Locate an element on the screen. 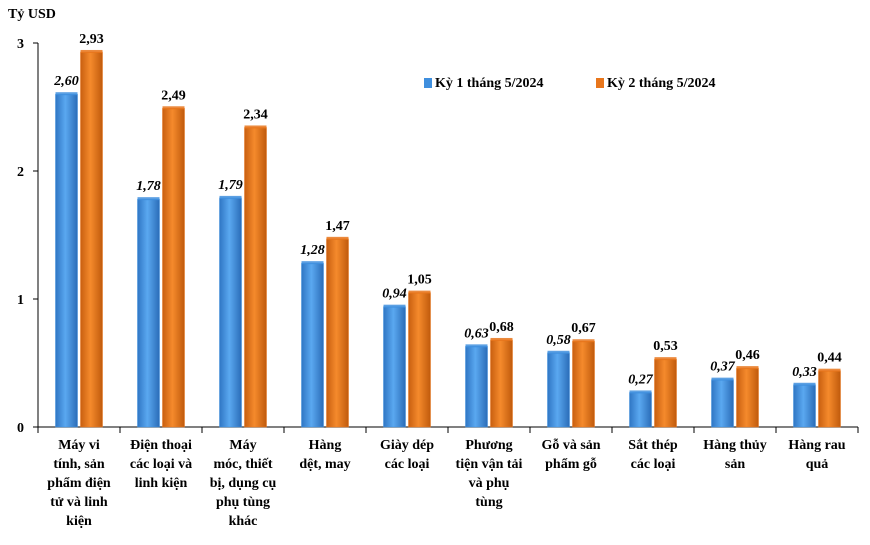  x-tick-label-line: tùng is located at coordinates (488, 502).